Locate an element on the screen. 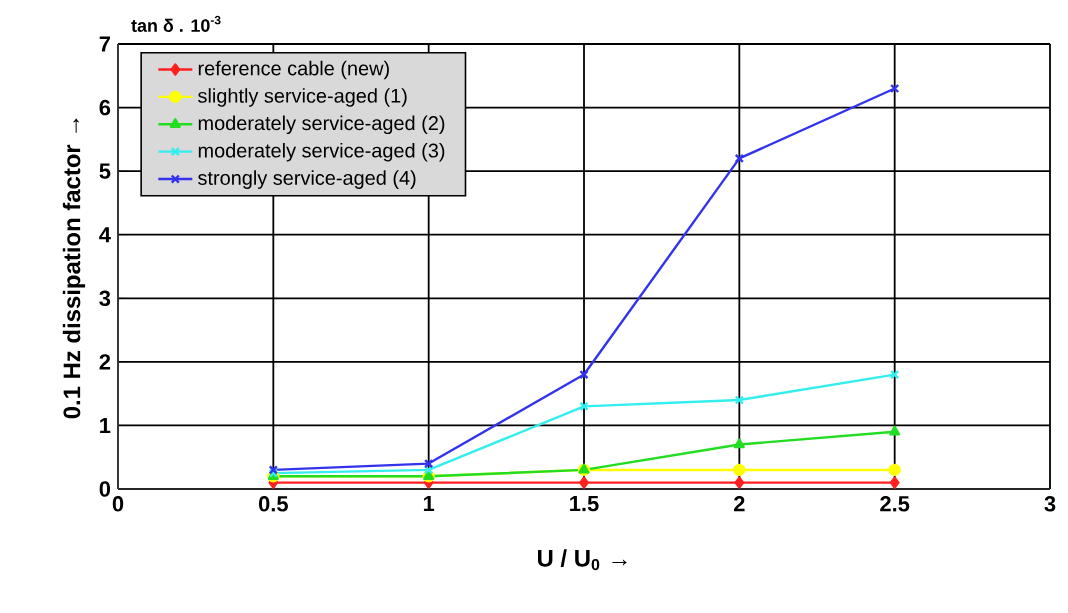 This screenshot has height=613, width=1068. x-tick-label: 0 is located at coordinates (118, 504).